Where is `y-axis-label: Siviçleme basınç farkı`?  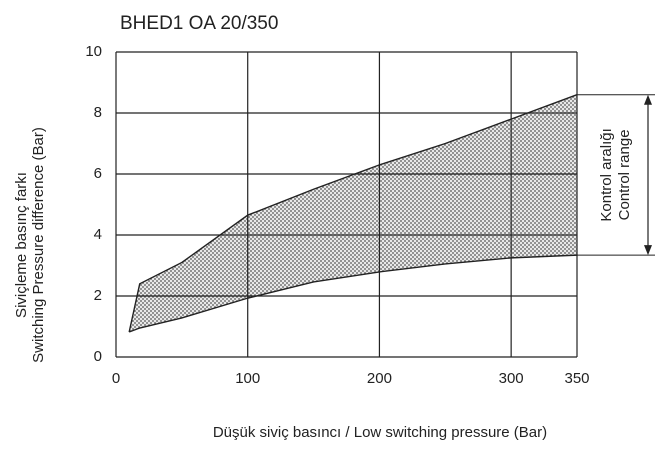 y-axis-label: Siviçleme basınç farkı is located at coordinates (21, 245).